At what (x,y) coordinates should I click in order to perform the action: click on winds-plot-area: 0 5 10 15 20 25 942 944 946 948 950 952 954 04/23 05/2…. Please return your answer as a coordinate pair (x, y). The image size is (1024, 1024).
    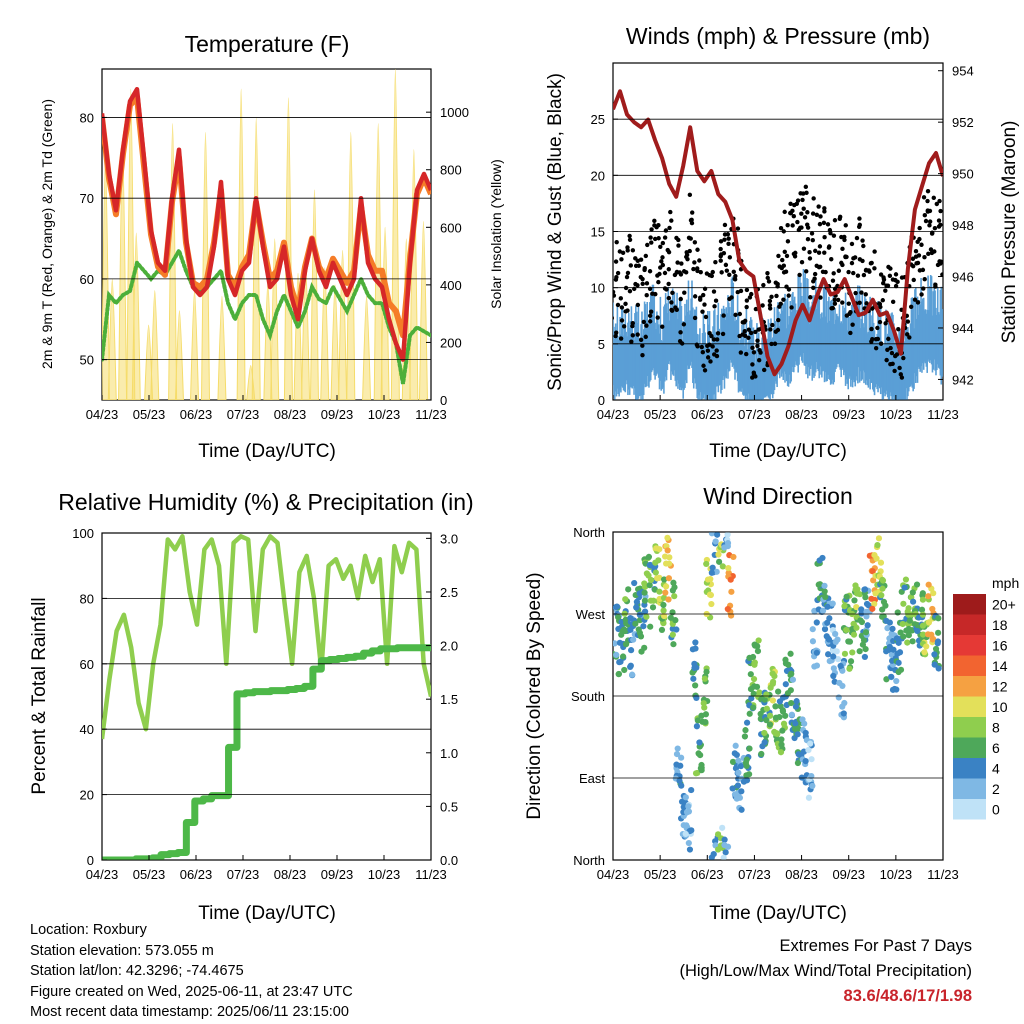
    Looking at the image, I should click on (782, 243).